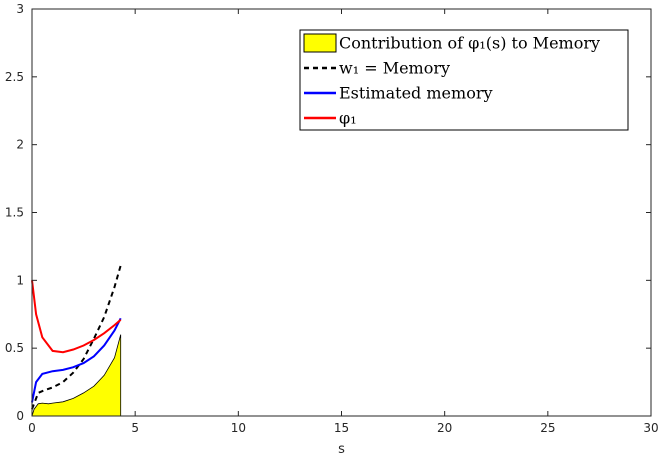 This screenshot has height=458, width=663. I want to click on series-estimated-memory-line, so click(76, 360).